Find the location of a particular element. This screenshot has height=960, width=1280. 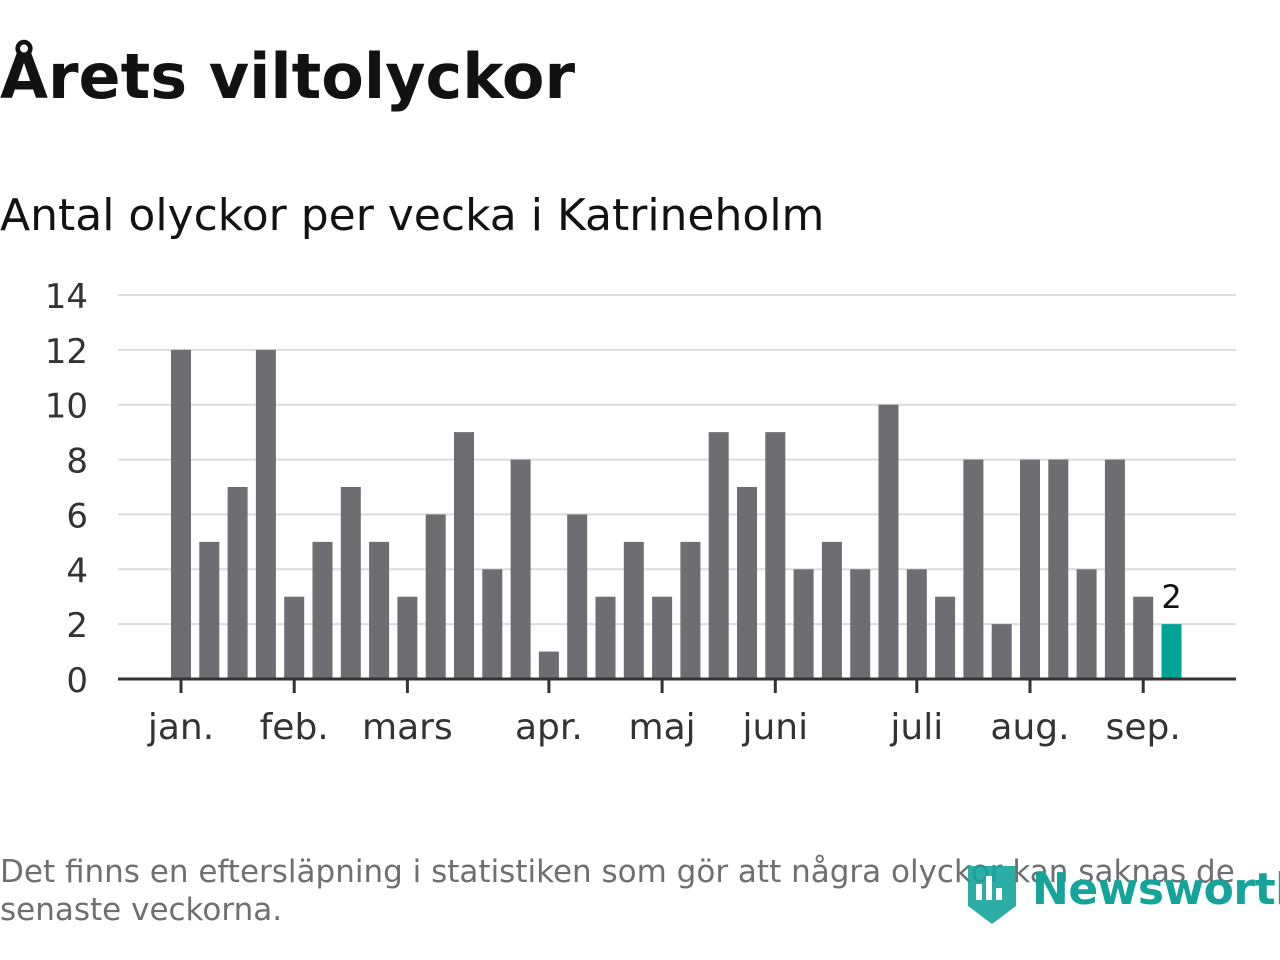

newsworthy-logo-icon is located at coordinates (992, 895).